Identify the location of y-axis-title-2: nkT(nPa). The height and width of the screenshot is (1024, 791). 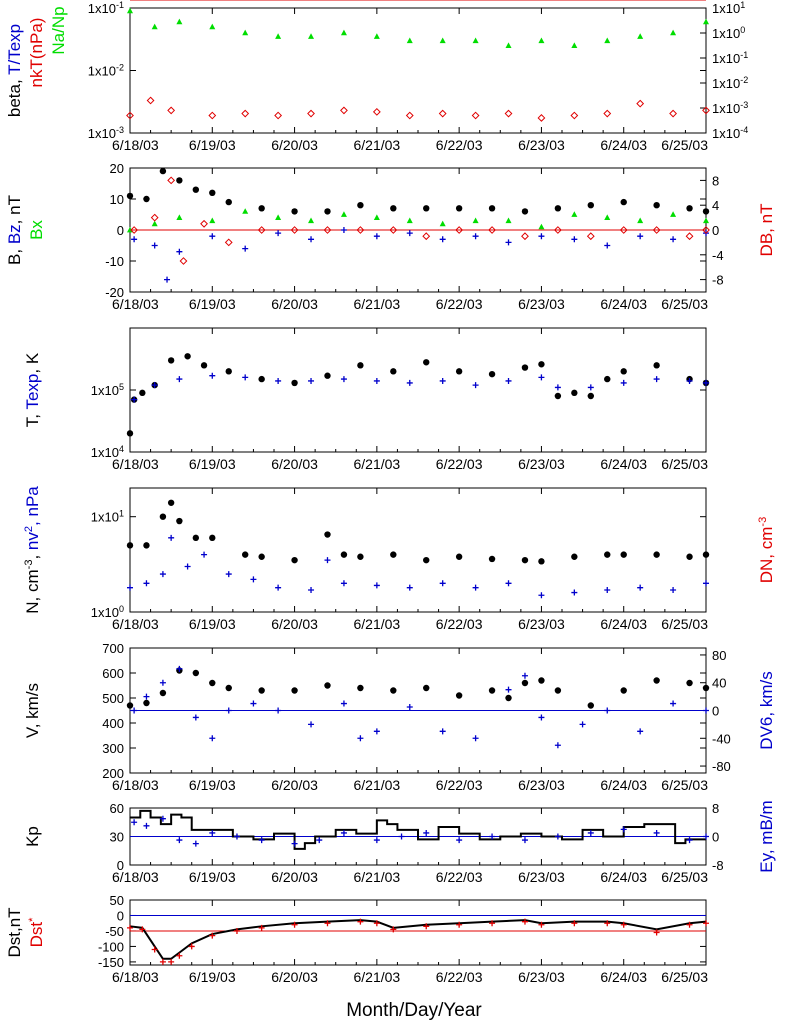
(36, 53).